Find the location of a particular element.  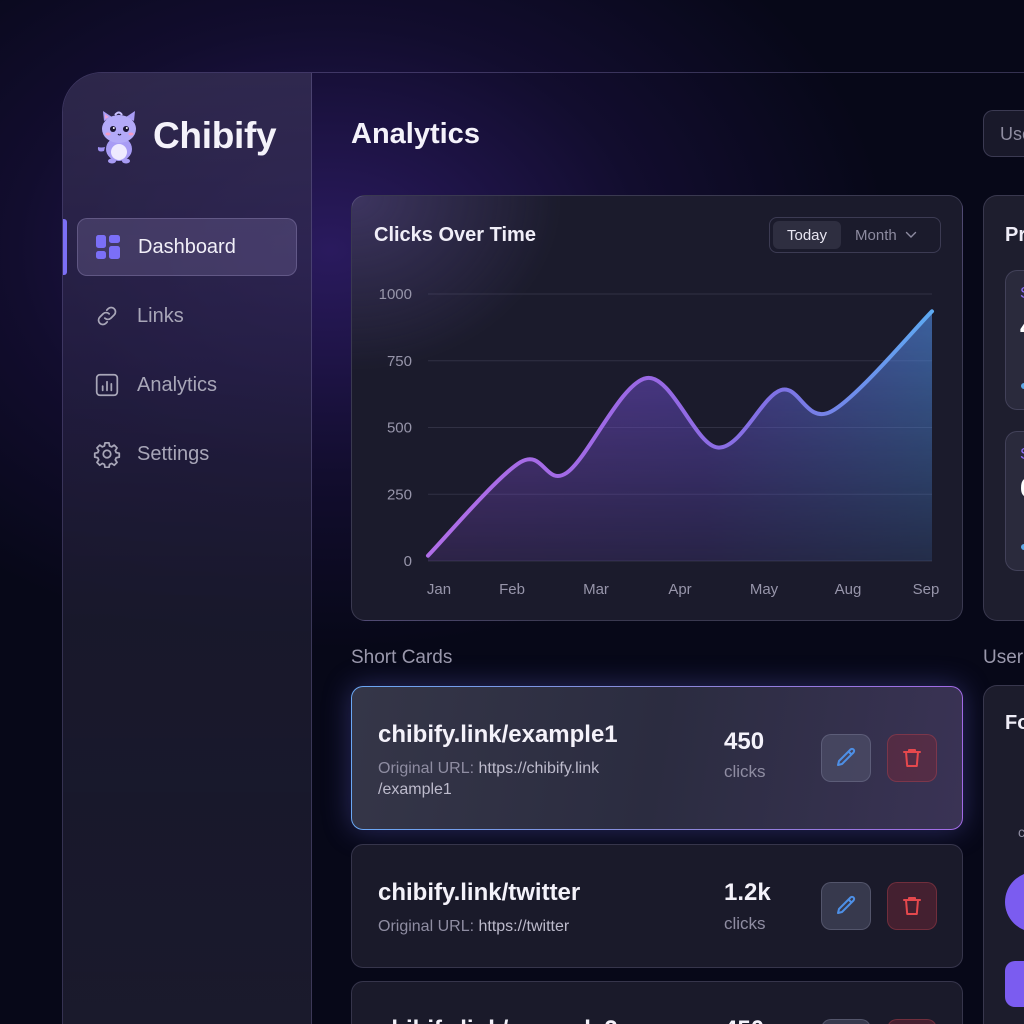

bar-chart-icon is located at coordinates (107, 385).